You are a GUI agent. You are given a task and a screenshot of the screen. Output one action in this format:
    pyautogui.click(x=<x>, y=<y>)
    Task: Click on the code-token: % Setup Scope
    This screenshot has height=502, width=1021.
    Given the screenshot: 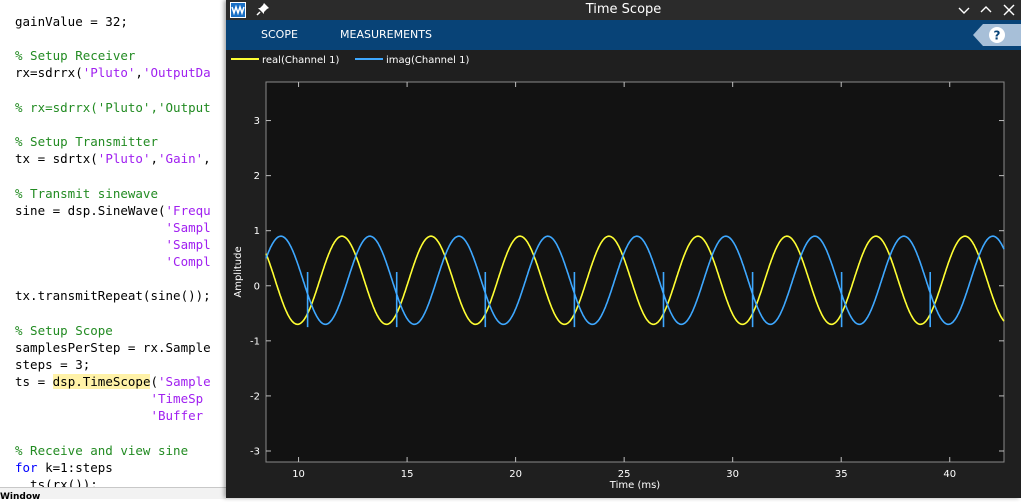 What is the action you would take?
    pyautogui.click(x=64, y=330)
    